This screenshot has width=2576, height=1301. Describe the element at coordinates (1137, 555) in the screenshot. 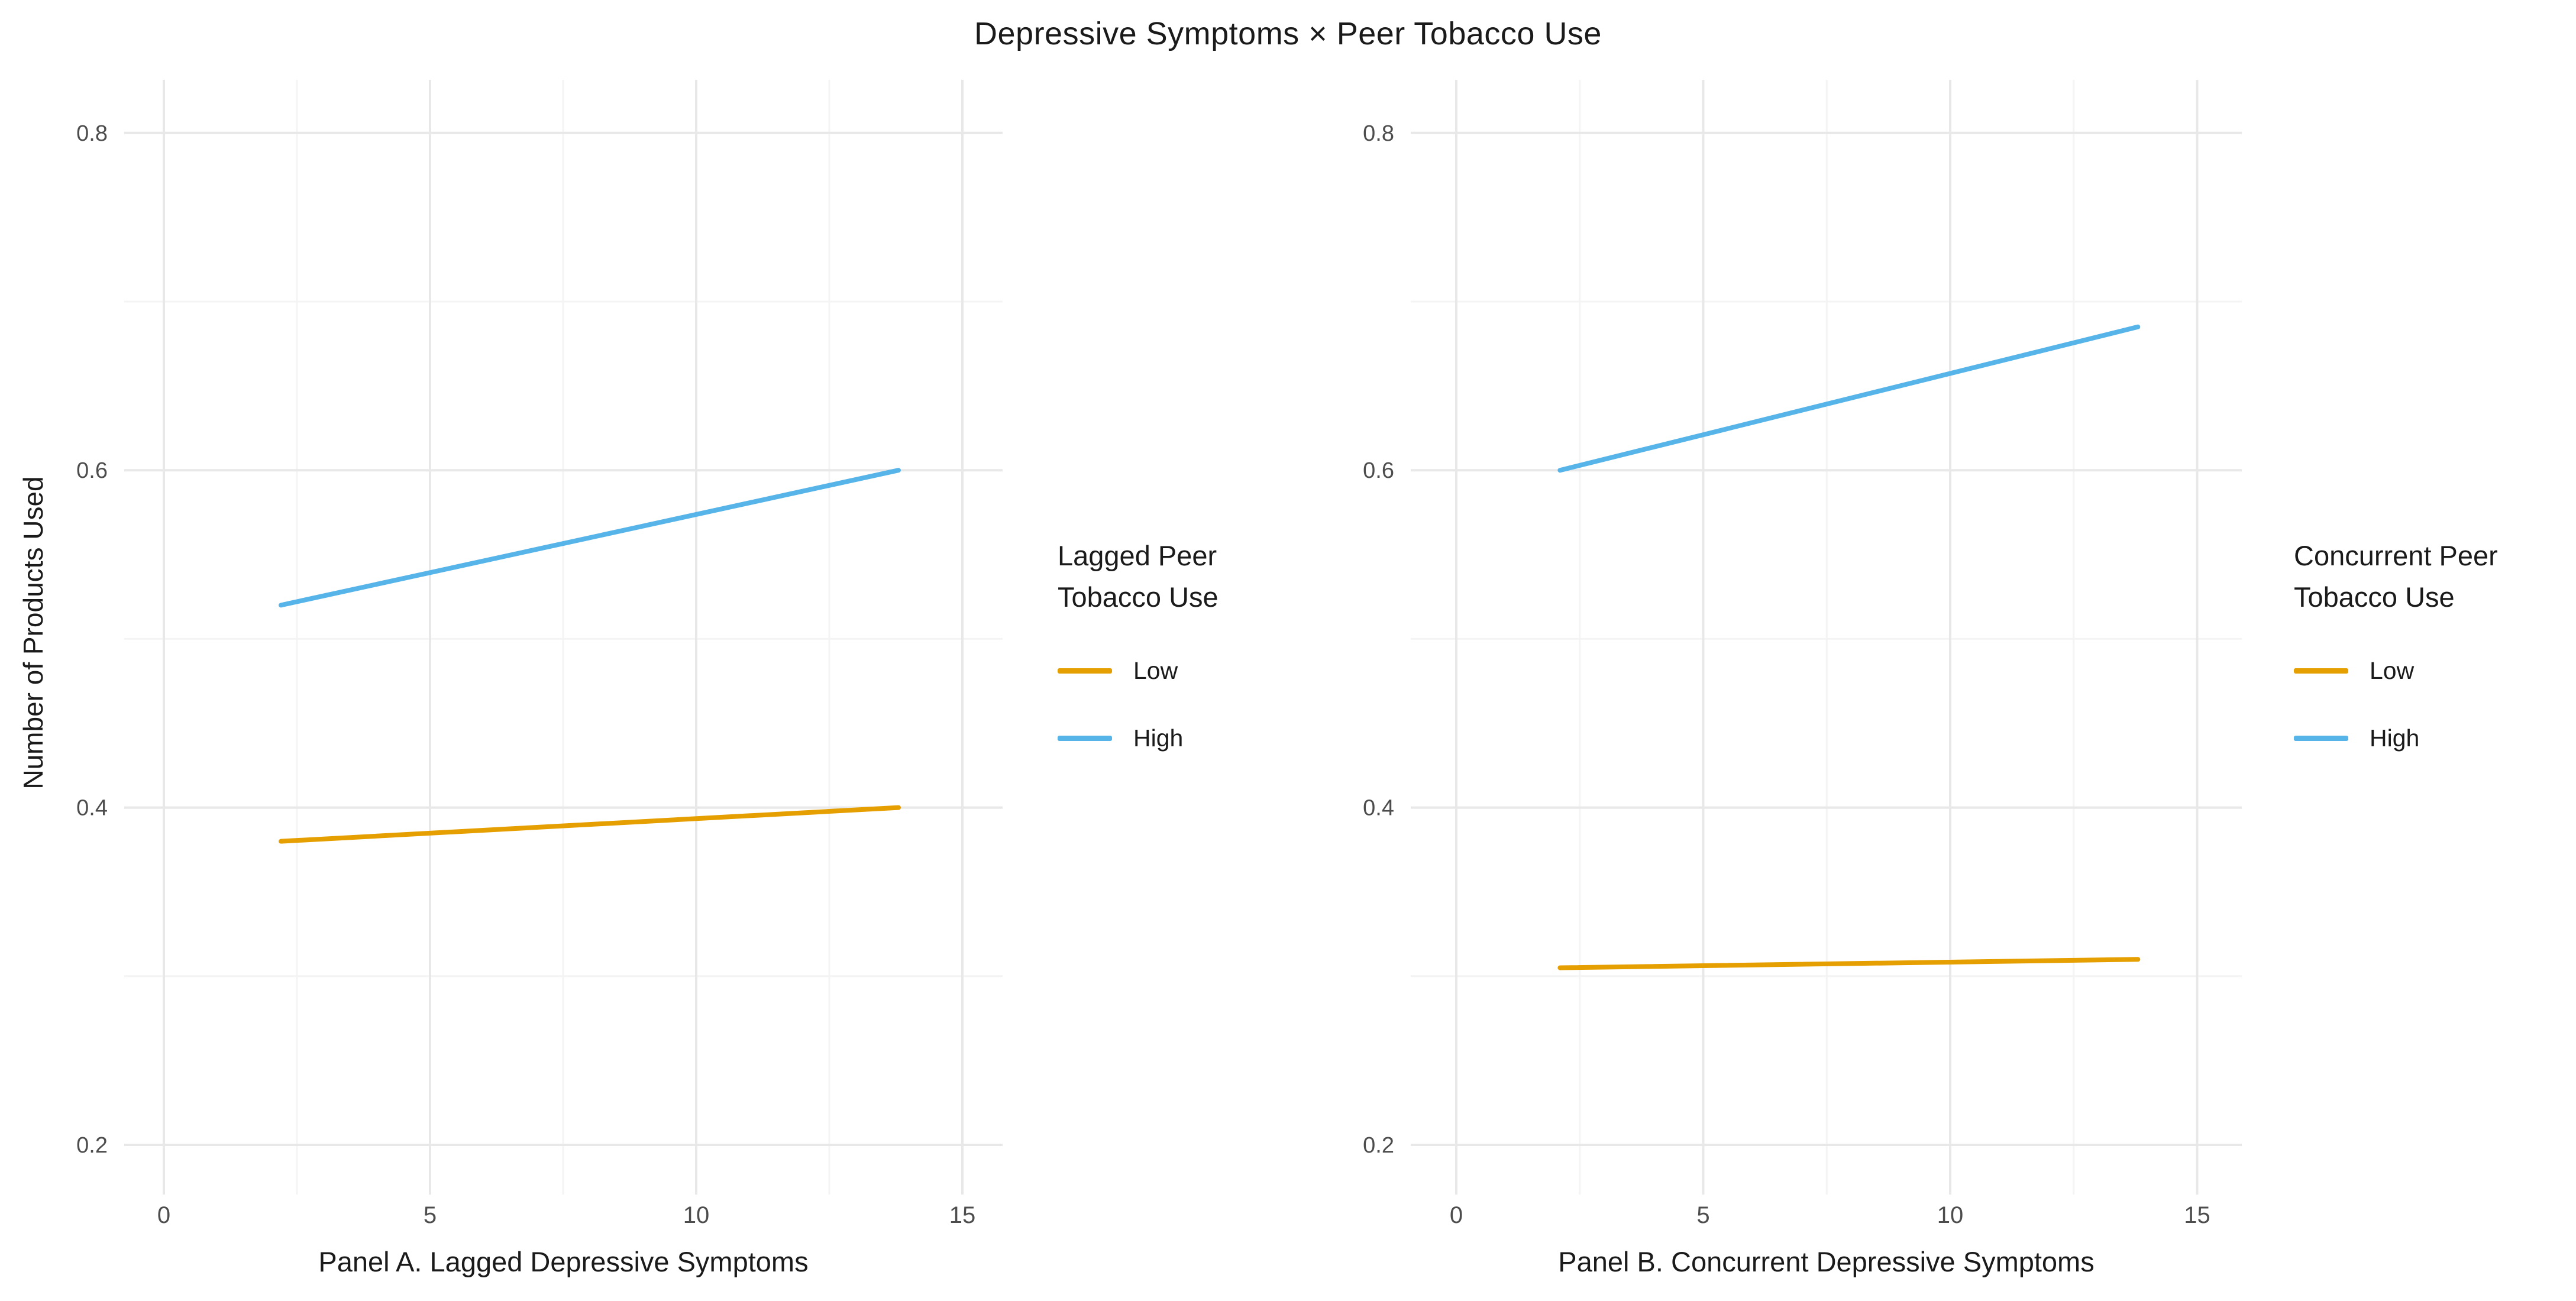

I see `legend-title-line: Lagged Peer` at that location.